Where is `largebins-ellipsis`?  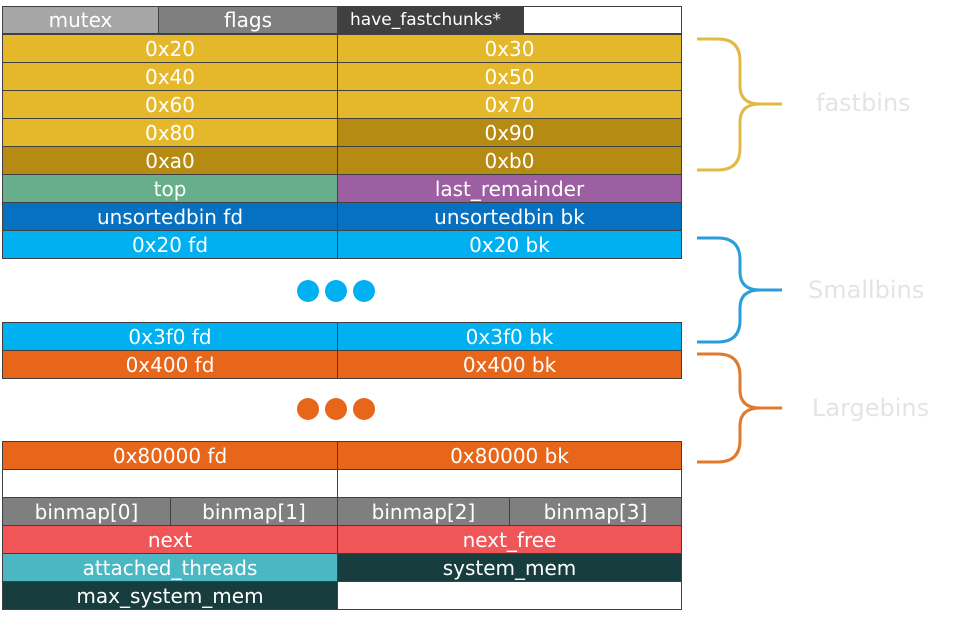
largebins-ellipsis is located at coordinates (336, 409).